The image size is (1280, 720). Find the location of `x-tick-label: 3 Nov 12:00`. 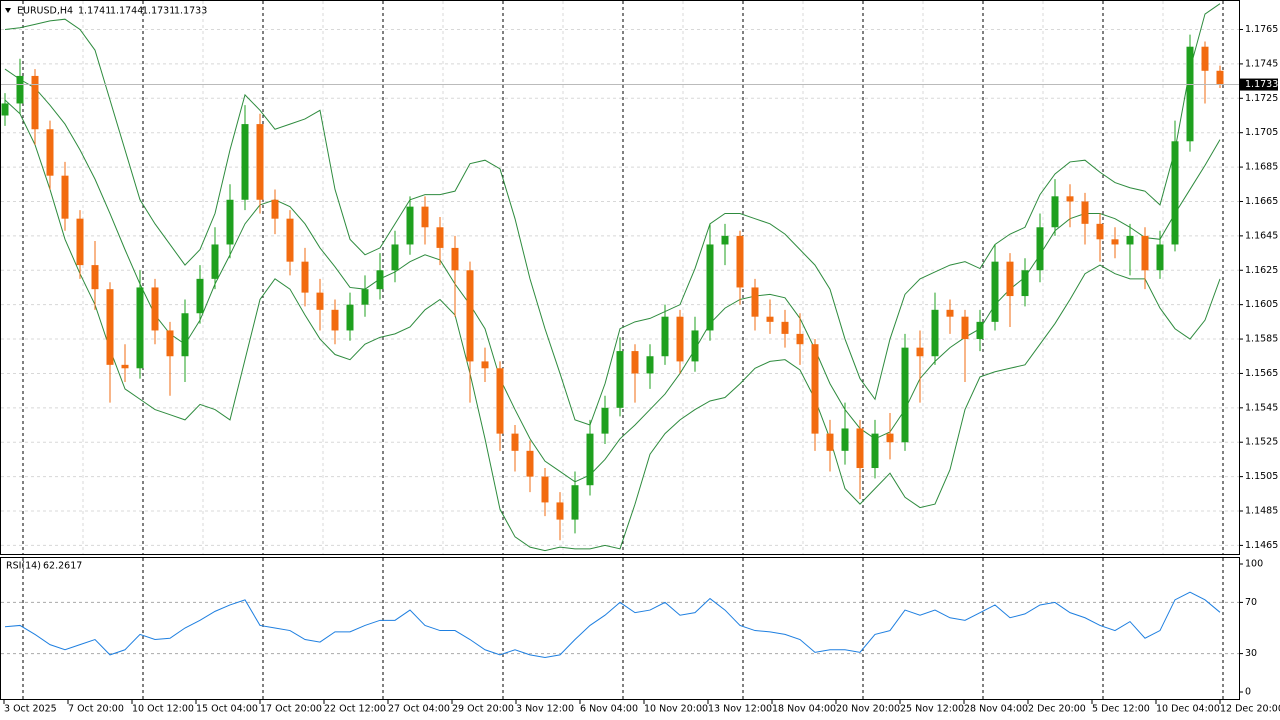

x-tick-label: 3 Nov 12:00 is located at coordinates (545, 709).